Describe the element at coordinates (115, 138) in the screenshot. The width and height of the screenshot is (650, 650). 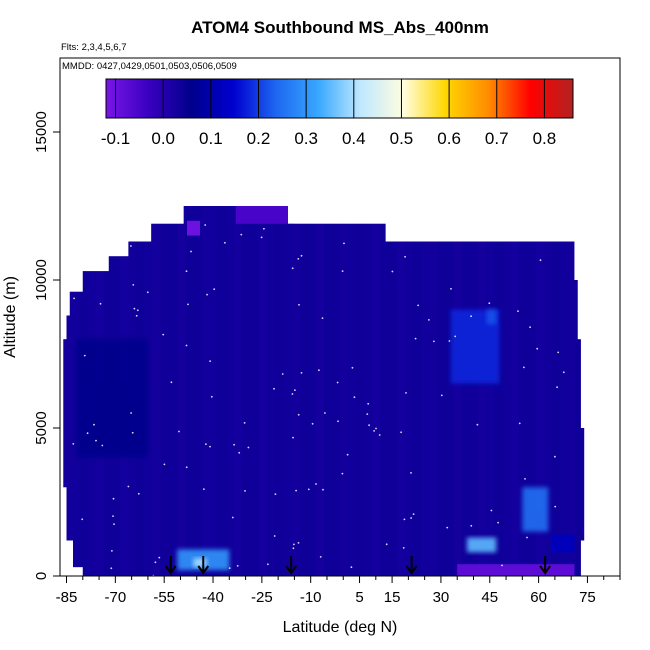
I see `colorbar-tick-label: -0.1` at that location.